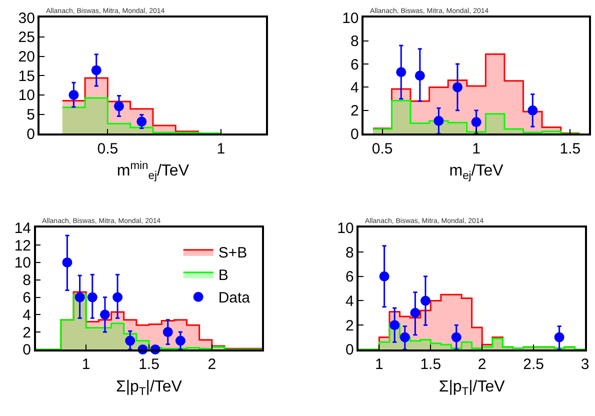 The width and height of the screenshot is (595, 416). What do you see at coordinates (23, 228) in the screenshot?
I see `y-tick-label: 14` at bounding box center [23, 228].